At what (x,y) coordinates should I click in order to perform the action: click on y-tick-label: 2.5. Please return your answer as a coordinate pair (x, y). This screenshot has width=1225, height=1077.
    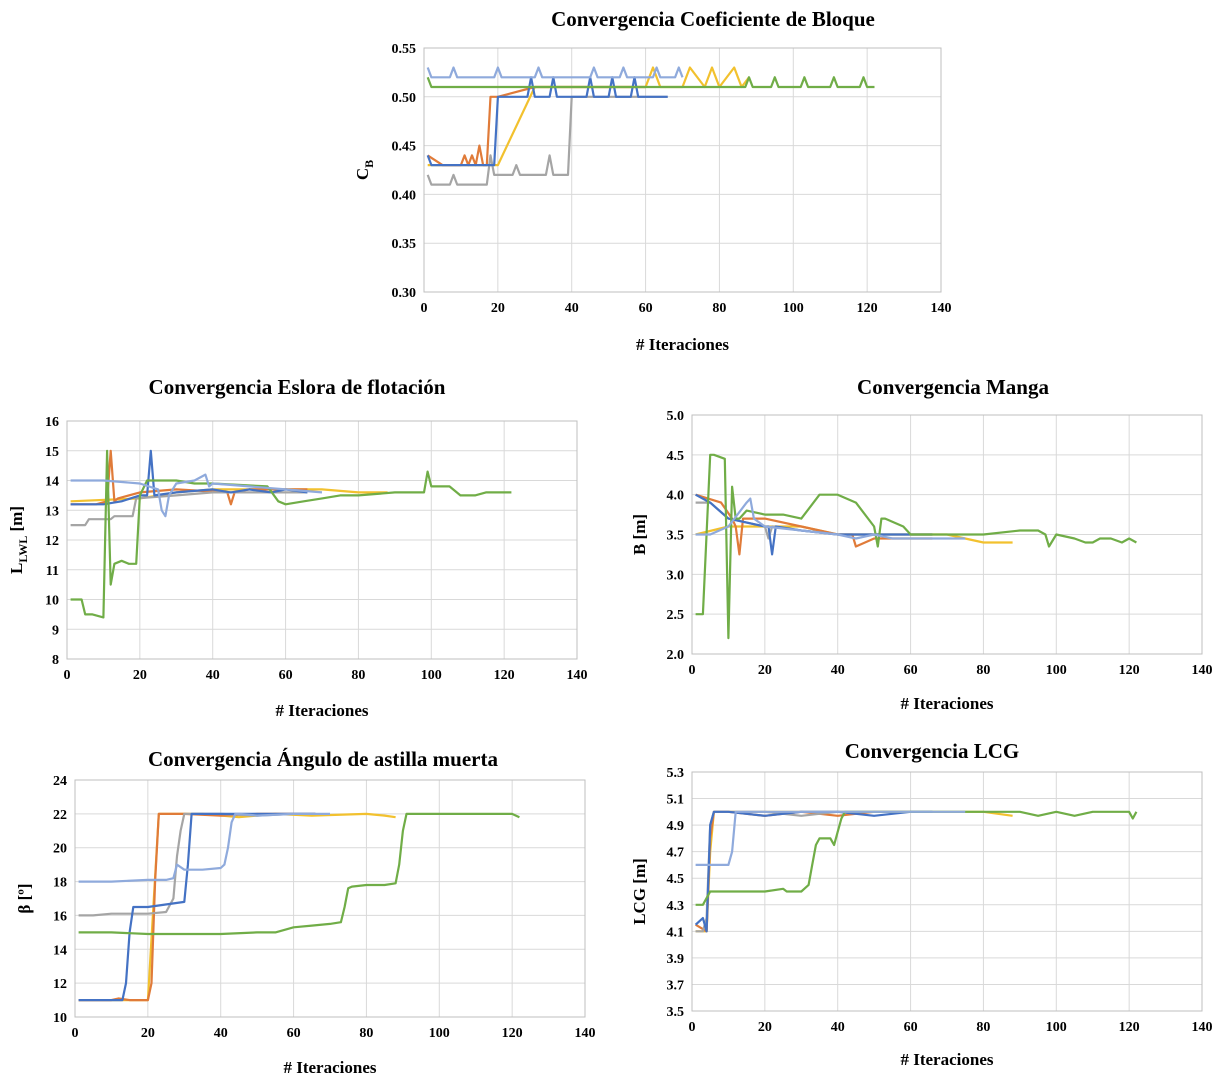
    Looking at the image, I should click on (676, 615).